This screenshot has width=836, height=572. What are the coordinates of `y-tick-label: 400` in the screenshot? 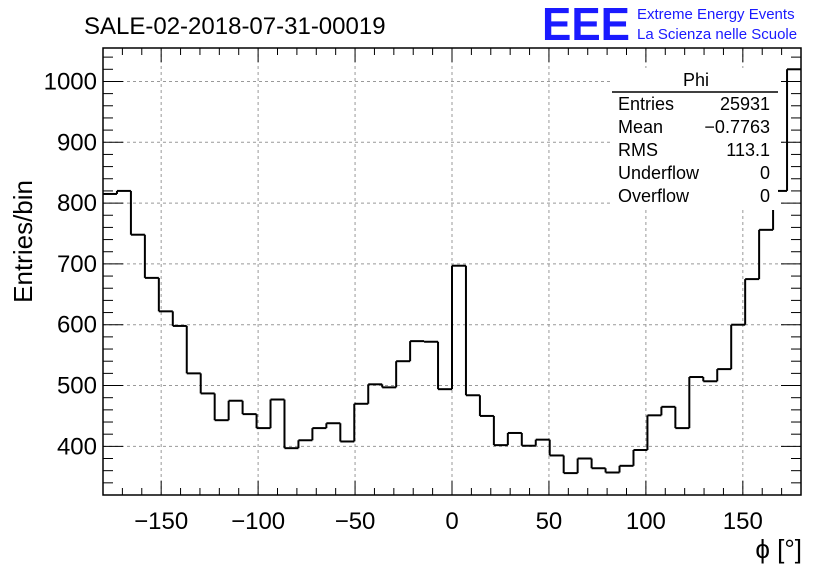 It's located at (77, 446).